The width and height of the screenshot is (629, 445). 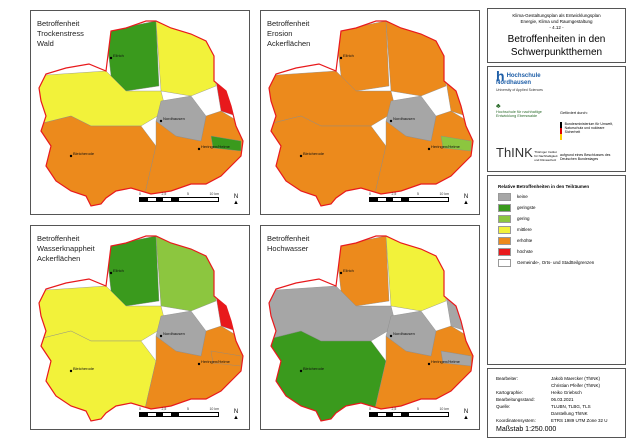 What do you see at coordinates (569, 413) in the screenshot?
I see `meta-value: Darstellung ThINK` at bounding box center [569, 413].